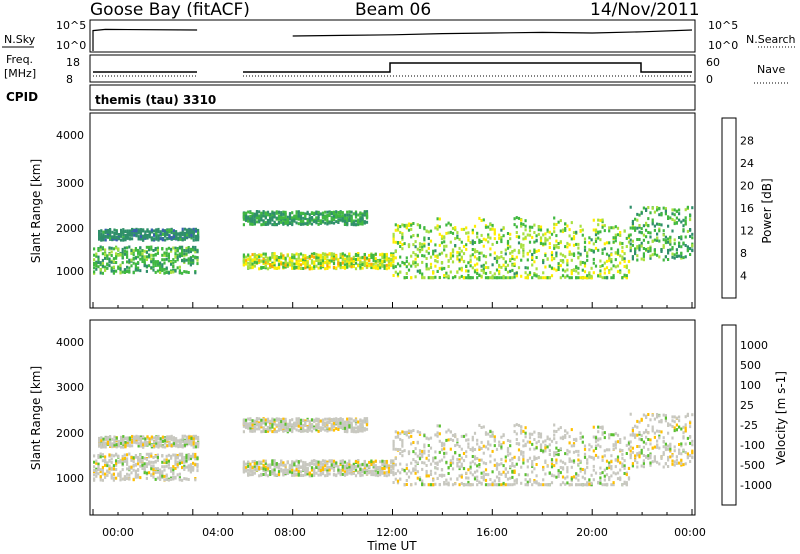 The image size is (800, 554). I want to click on cpid-label: CPID, so click(22, 97).